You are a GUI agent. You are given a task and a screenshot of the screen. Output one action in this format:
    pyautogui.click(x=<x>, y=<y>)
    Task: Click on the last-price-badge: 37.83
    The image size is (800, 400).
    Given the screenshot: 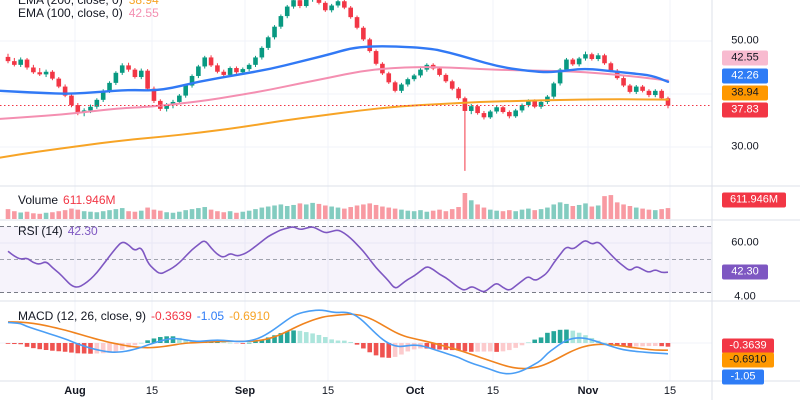 What is the action you would take?
    pyautogui.click(x=745, y=110)
    